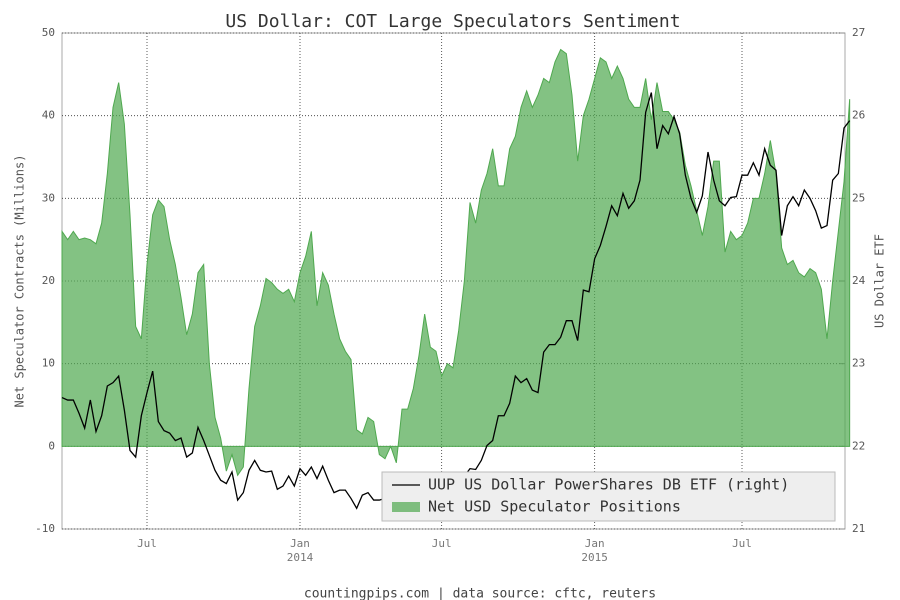  Describe the element at coordinates (858, 445) in the screenshot. I see `y2-tick-label: 22` at that location.